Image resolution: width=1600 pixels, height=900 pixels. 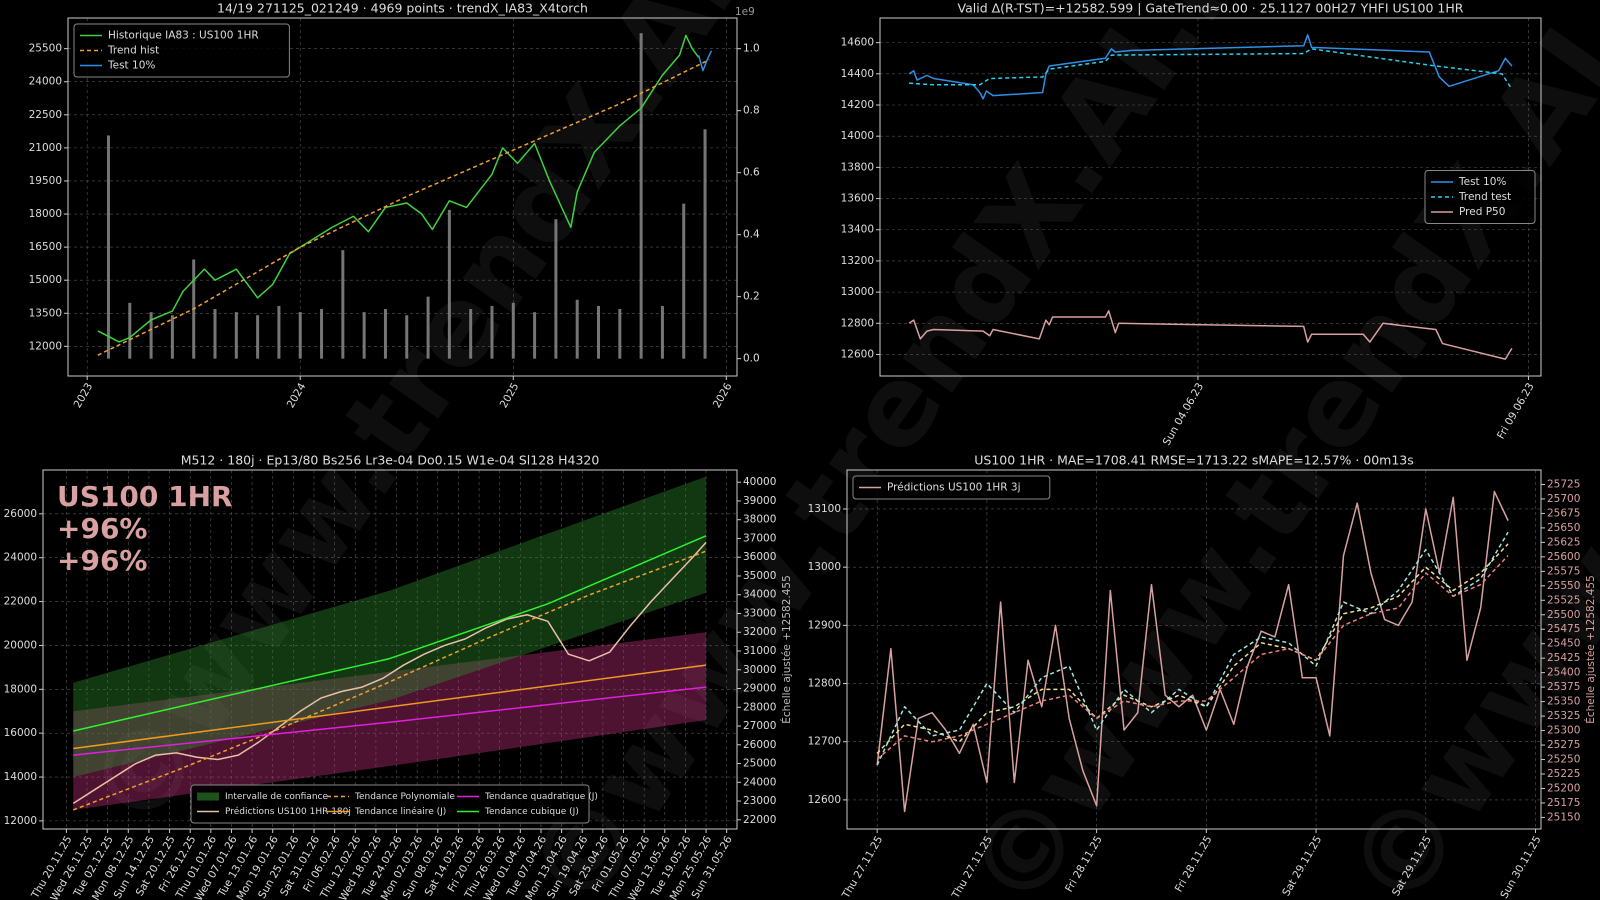 I want to click on y2-tick-label: 0.8, so click(x=751, y=111).